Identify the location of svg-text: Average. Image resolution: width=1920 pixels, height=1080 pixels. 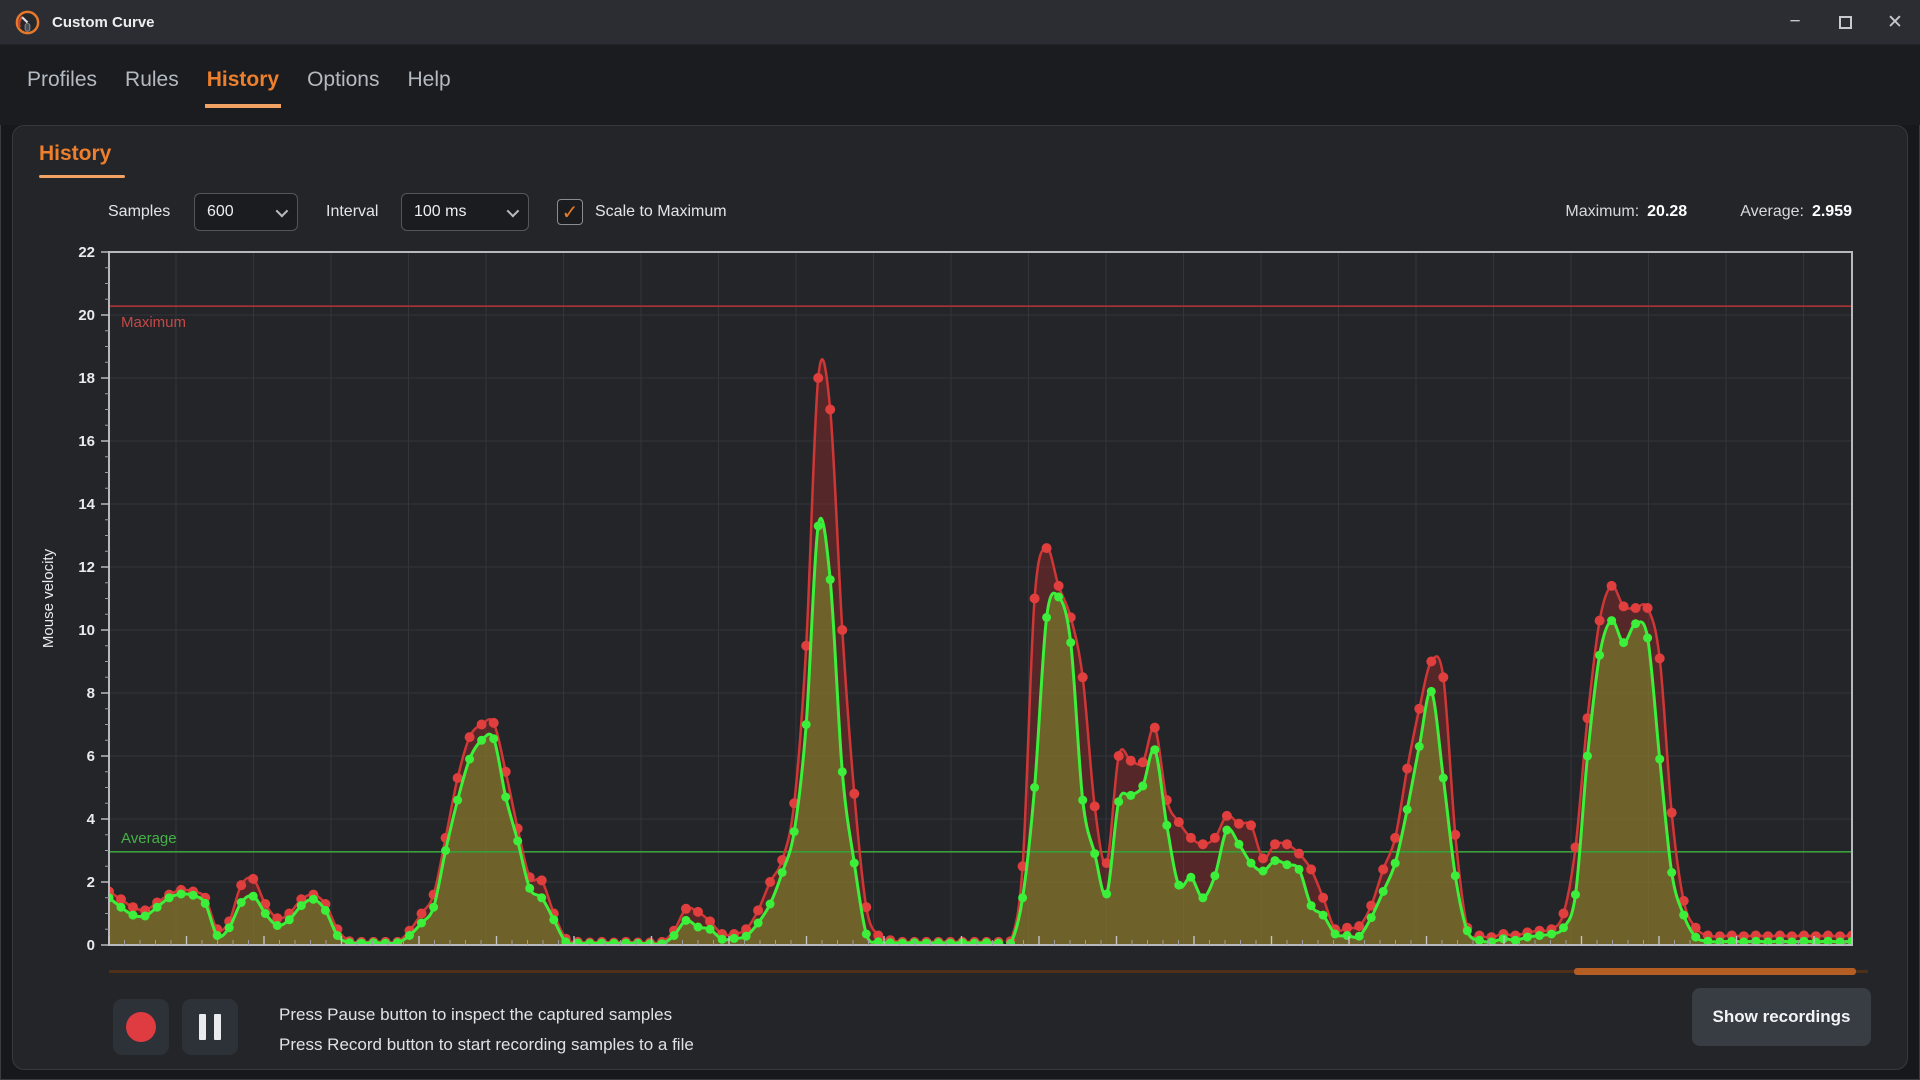
(149, 838).